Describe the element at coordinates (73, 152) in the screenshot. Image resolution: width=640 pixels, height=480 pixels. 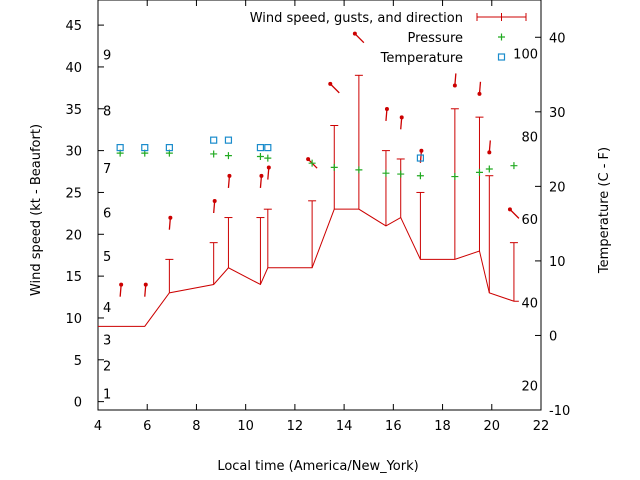
I see `y-tick-label-left: 30` at that location.